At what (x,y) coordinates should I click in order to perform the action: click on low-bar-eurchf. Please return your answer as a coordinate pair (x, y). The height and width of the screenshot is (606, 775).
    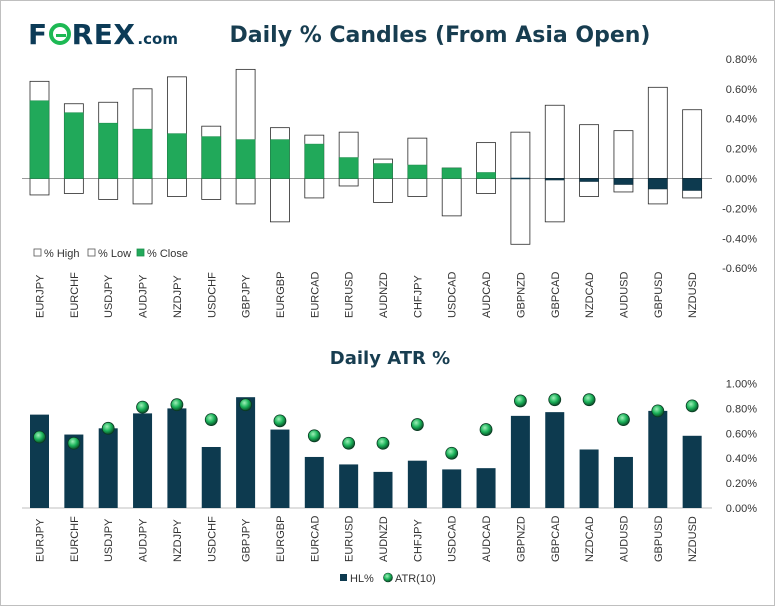
    Looking at the image, I should click on (73, 186).